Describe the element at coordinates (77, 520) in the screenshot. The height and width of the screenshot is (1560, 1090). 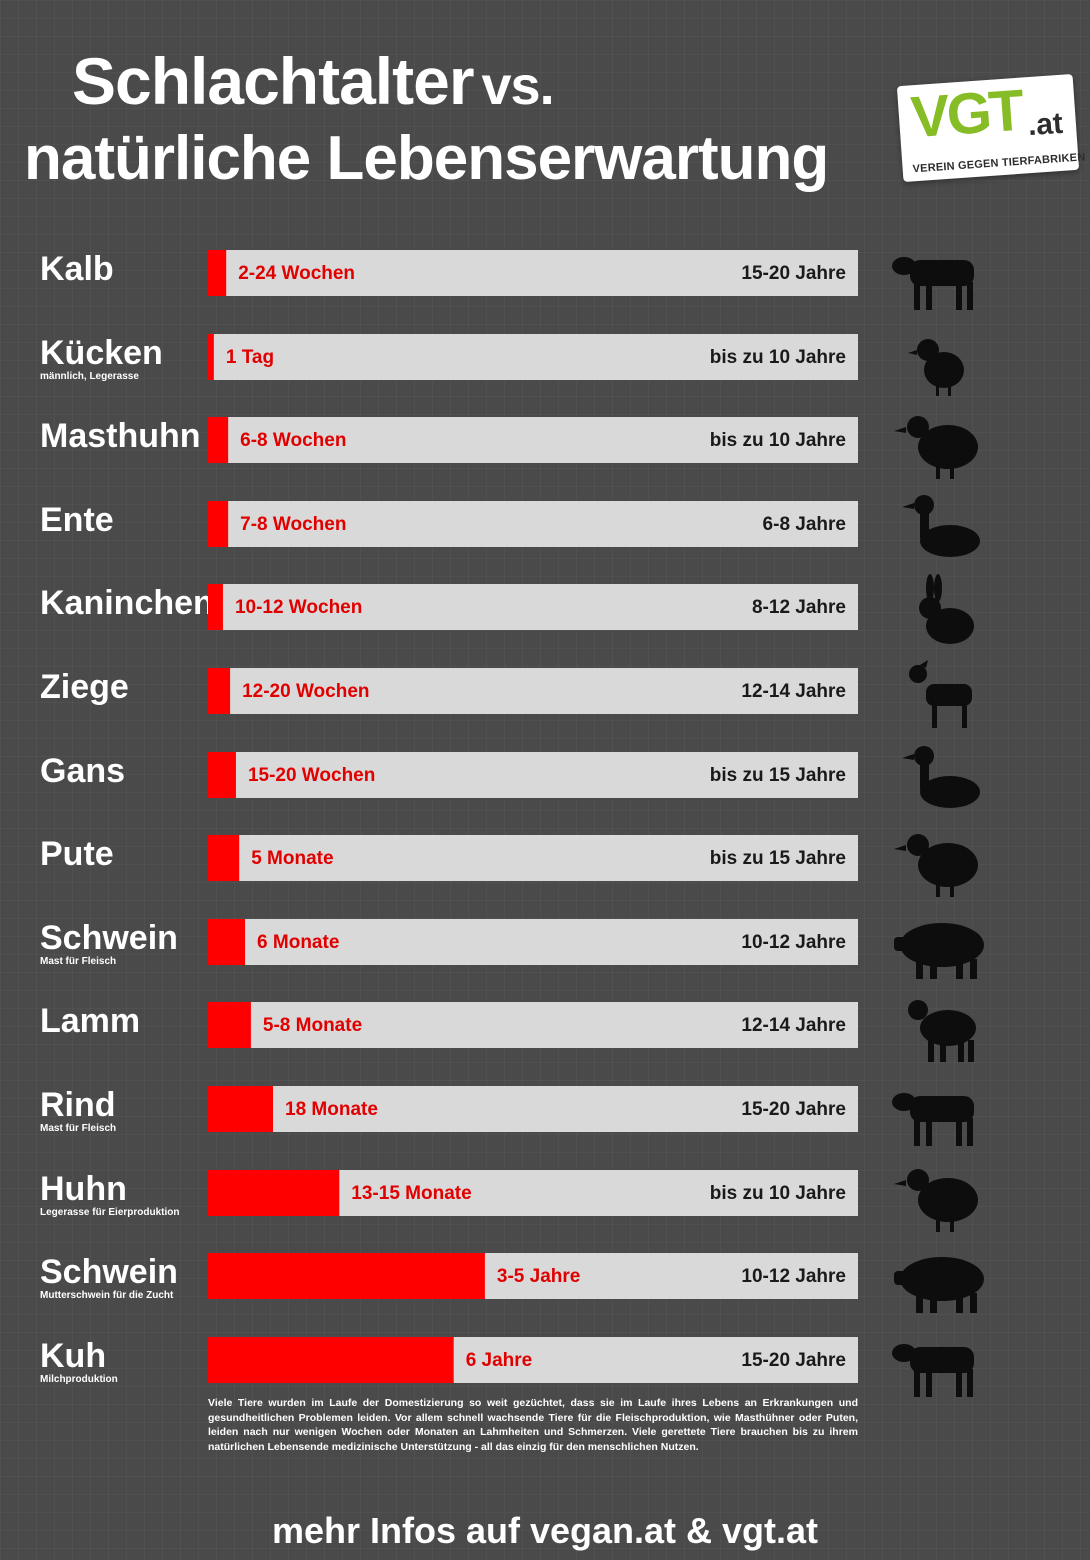
I see `animal-label: Ente` at that location.